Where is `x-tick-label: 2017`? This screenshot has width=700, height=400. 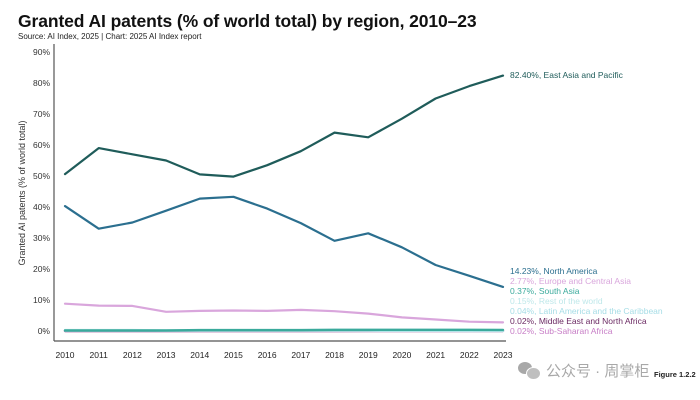
x-tick-label: 2017 is located at coordinates (300, 355).